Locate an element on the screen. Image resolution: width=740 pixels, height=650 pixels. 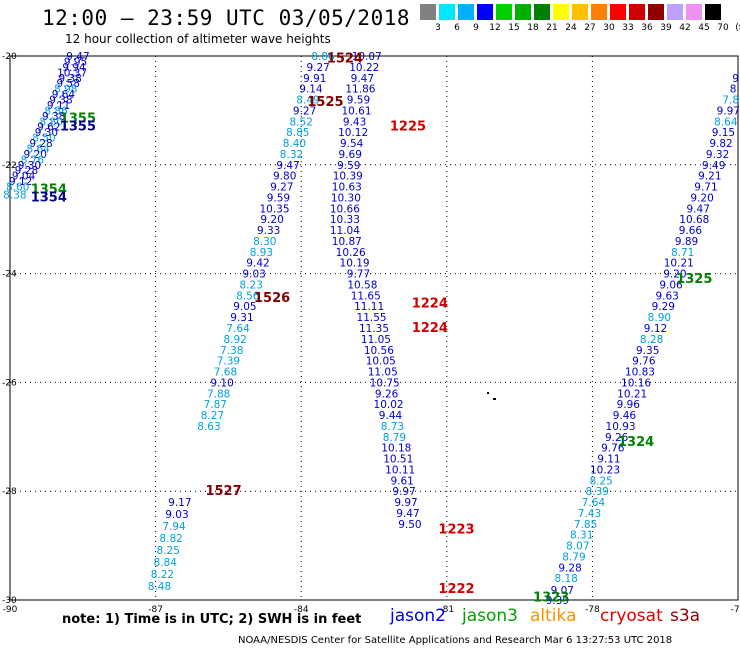
wave-height-value: 9 is located at coordinates (735, 79).